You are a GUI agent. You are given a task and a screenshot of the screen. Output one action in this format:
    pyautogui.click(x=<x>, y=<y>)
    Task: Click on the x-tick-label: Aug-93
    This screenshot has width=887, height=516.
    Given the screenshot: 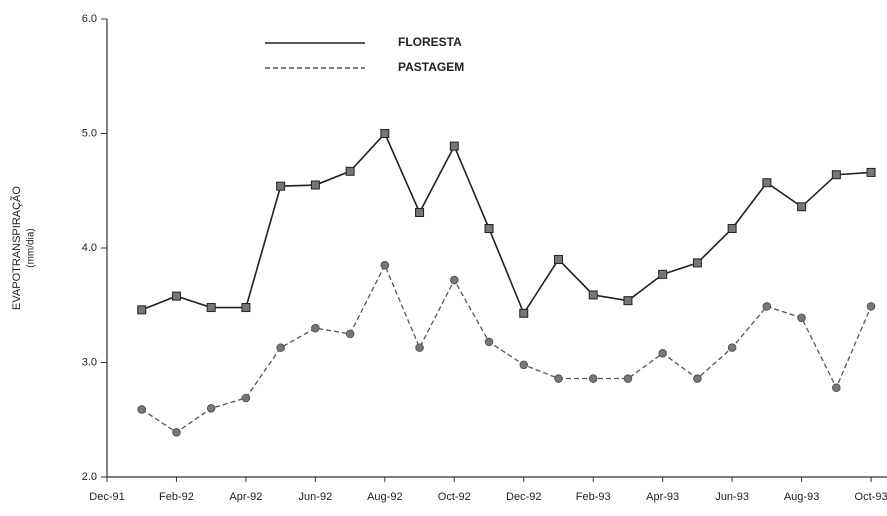 What is the action you would take?
    pyautogui.click(x=801, y=497)
    